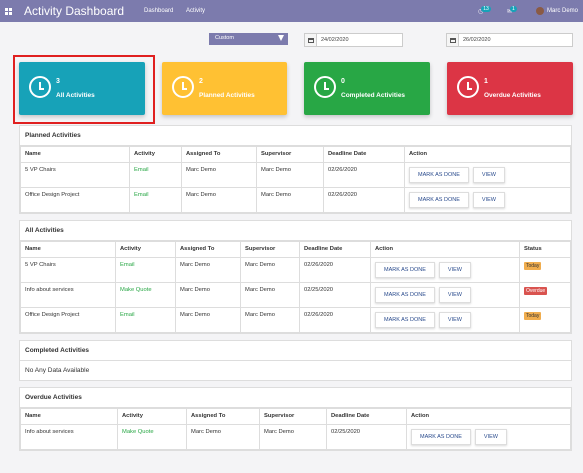 Image resolution: width=583 pixels, height=473 pixels. I want to click on card-overdue-activities: 1 Overdue Activities, so click(510, 88).